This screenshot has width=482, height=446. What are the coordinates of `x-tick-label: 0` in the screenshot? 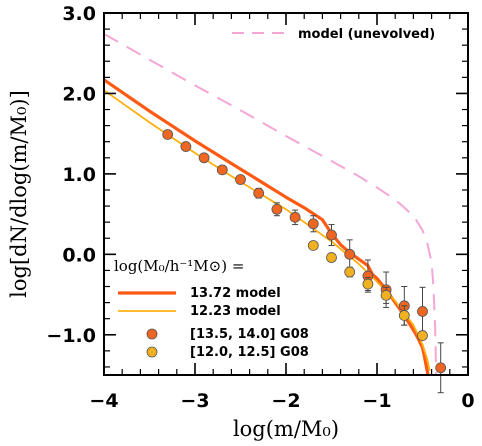 It's located at (467, 401).